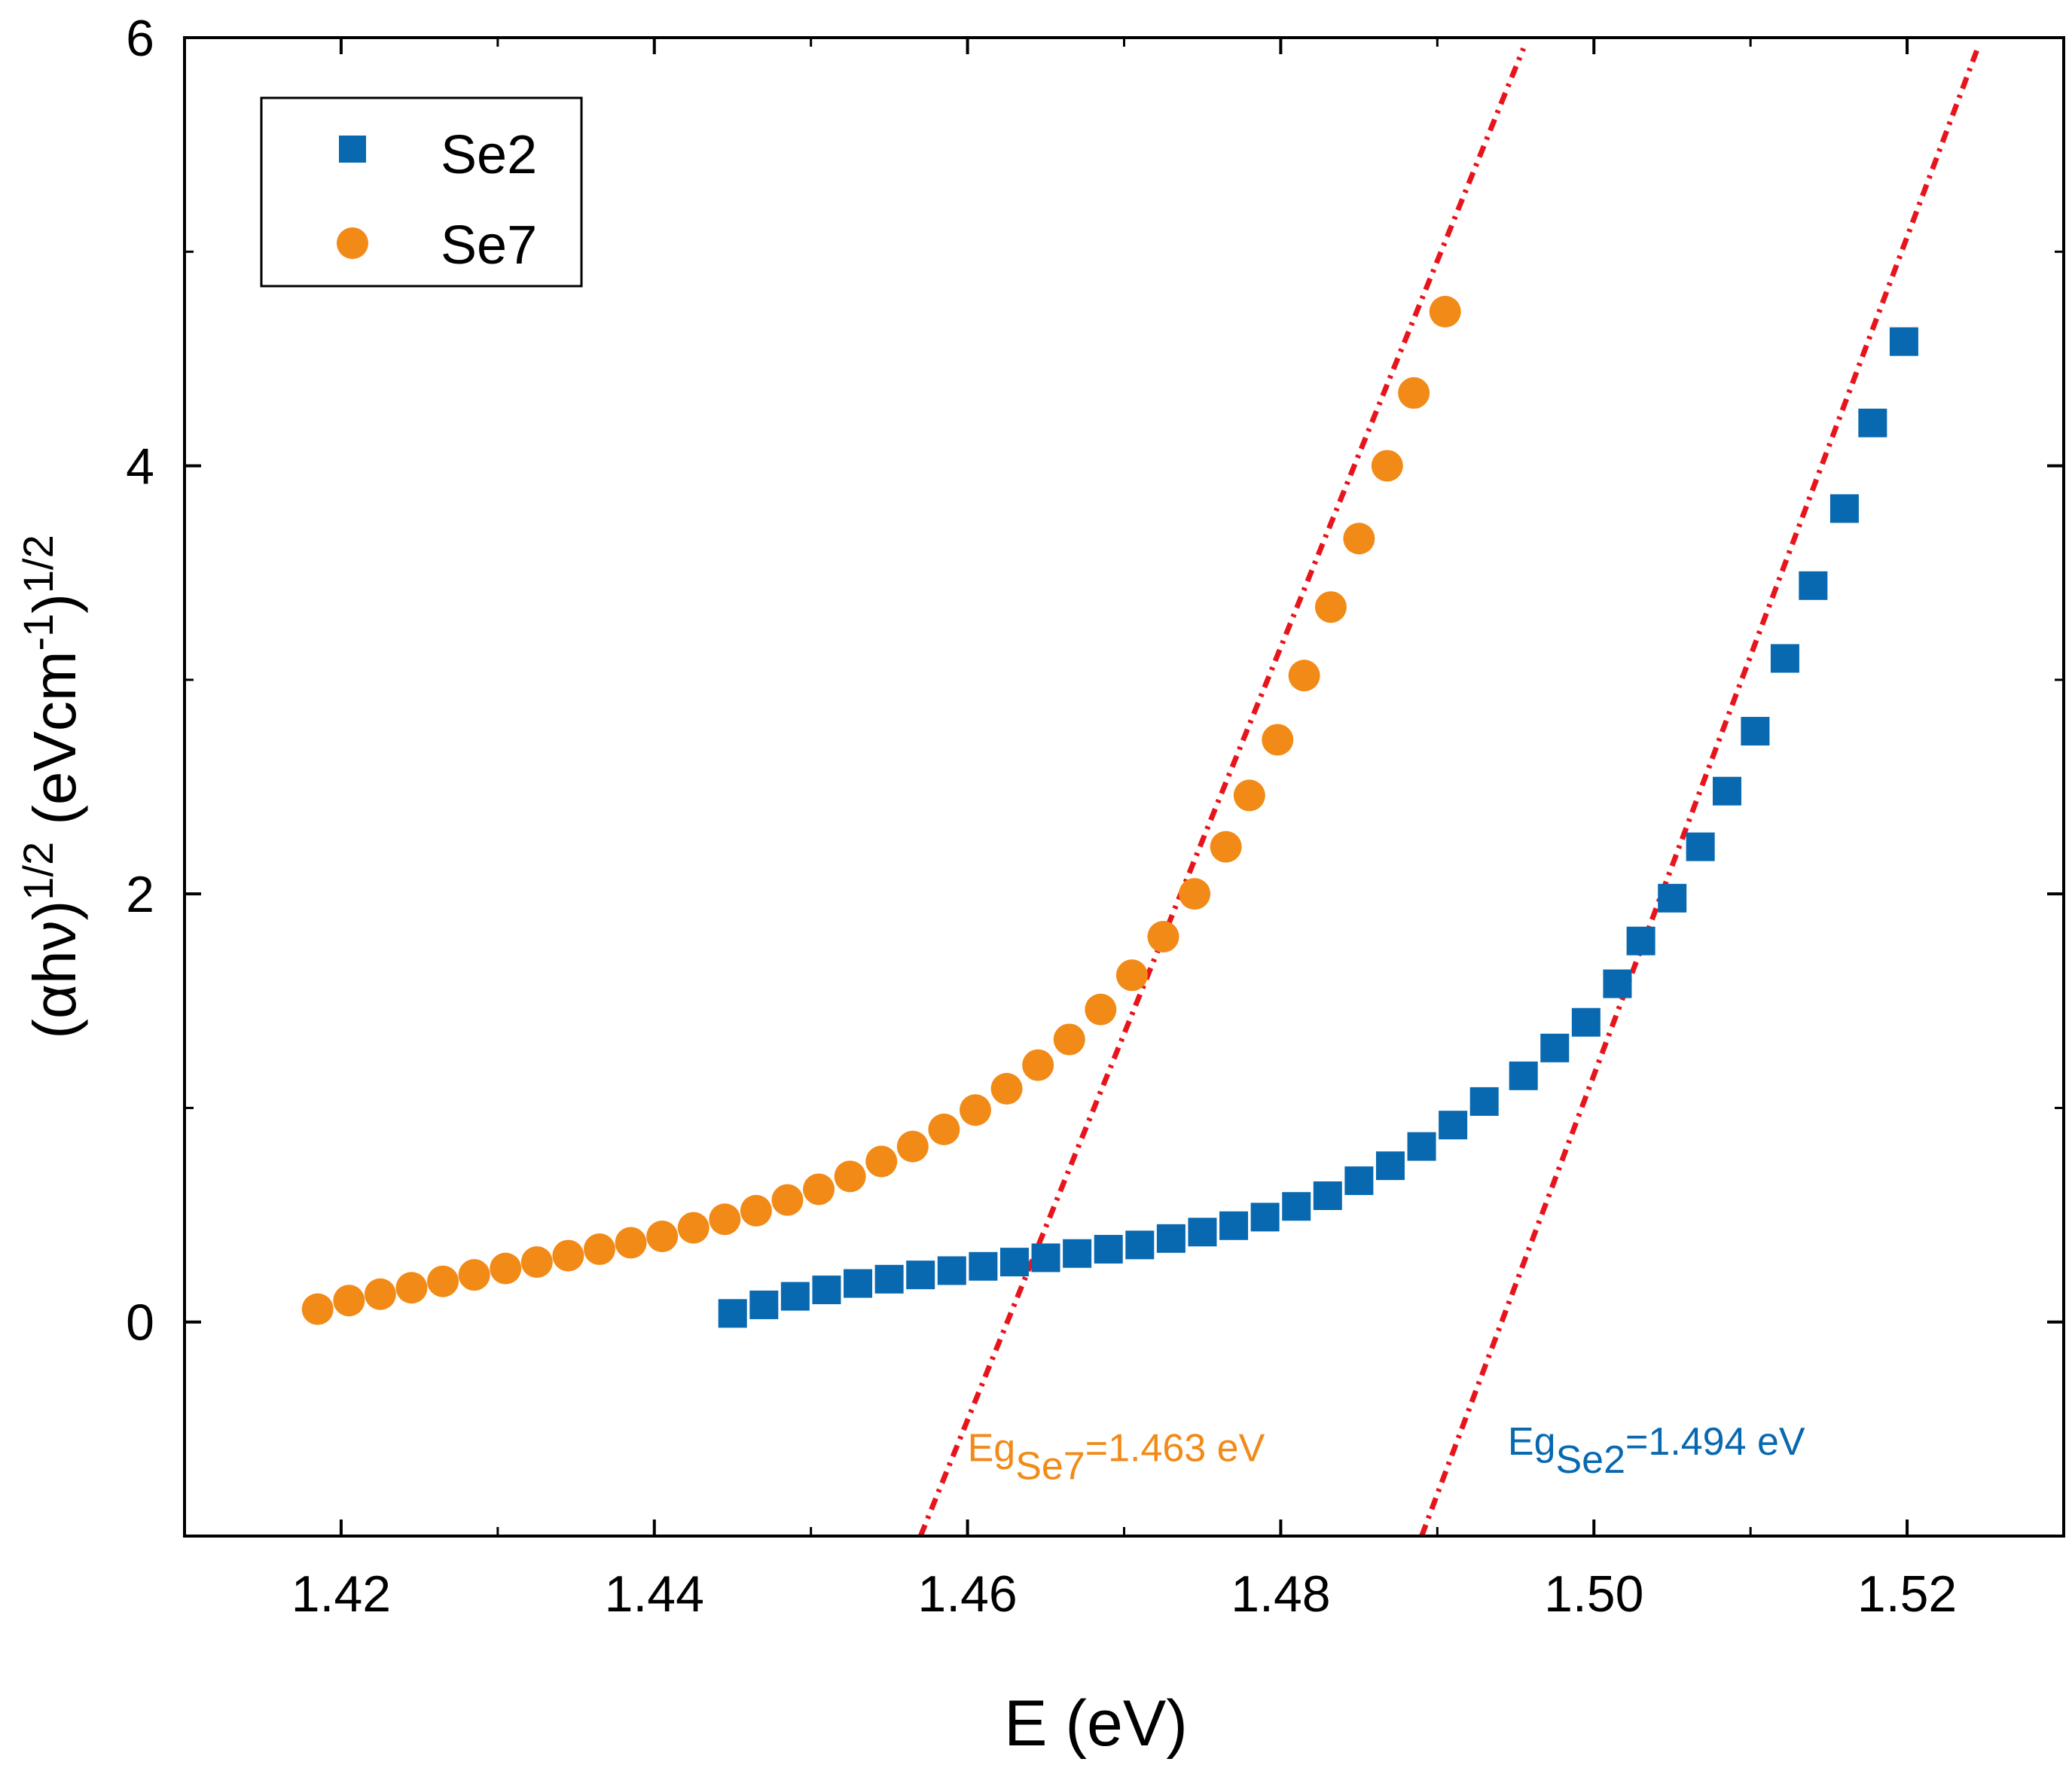 Image resolution: width=2072 pixels, height=1774 pixels. Describe the element at coordinates (51, 787) in the screenshot. I see `y-axis-label: (αhν)1/2 (eVcm-1)1/2` at that location.